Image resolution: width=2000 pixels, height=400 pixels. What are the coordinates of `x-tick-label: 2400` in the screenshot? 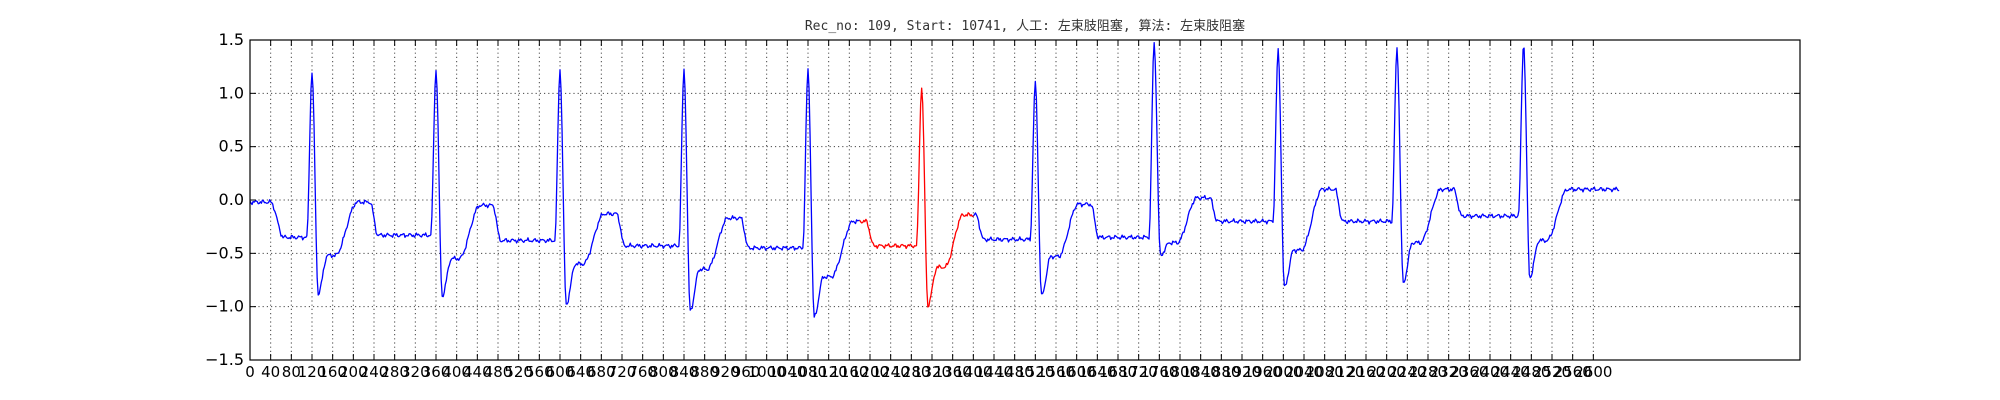 It's located at (1490, 372).